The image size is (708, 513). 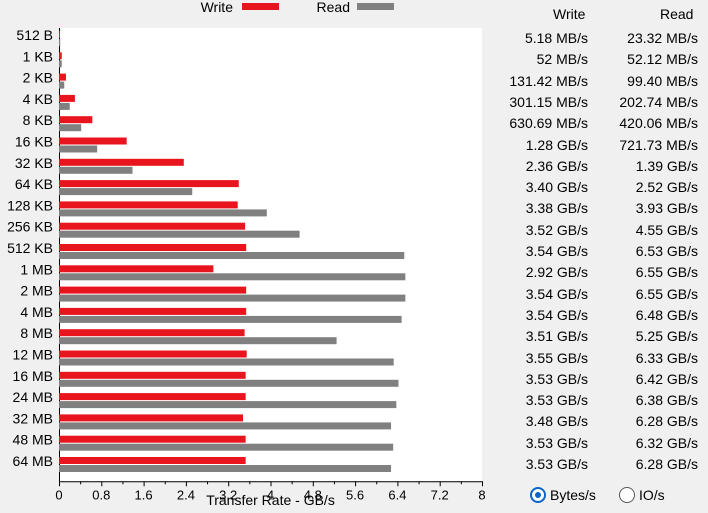 What do you see at coordinates (33, 440) in the screenshot?
I see `category-label: 48 MB` at bounding box center [33, 440].